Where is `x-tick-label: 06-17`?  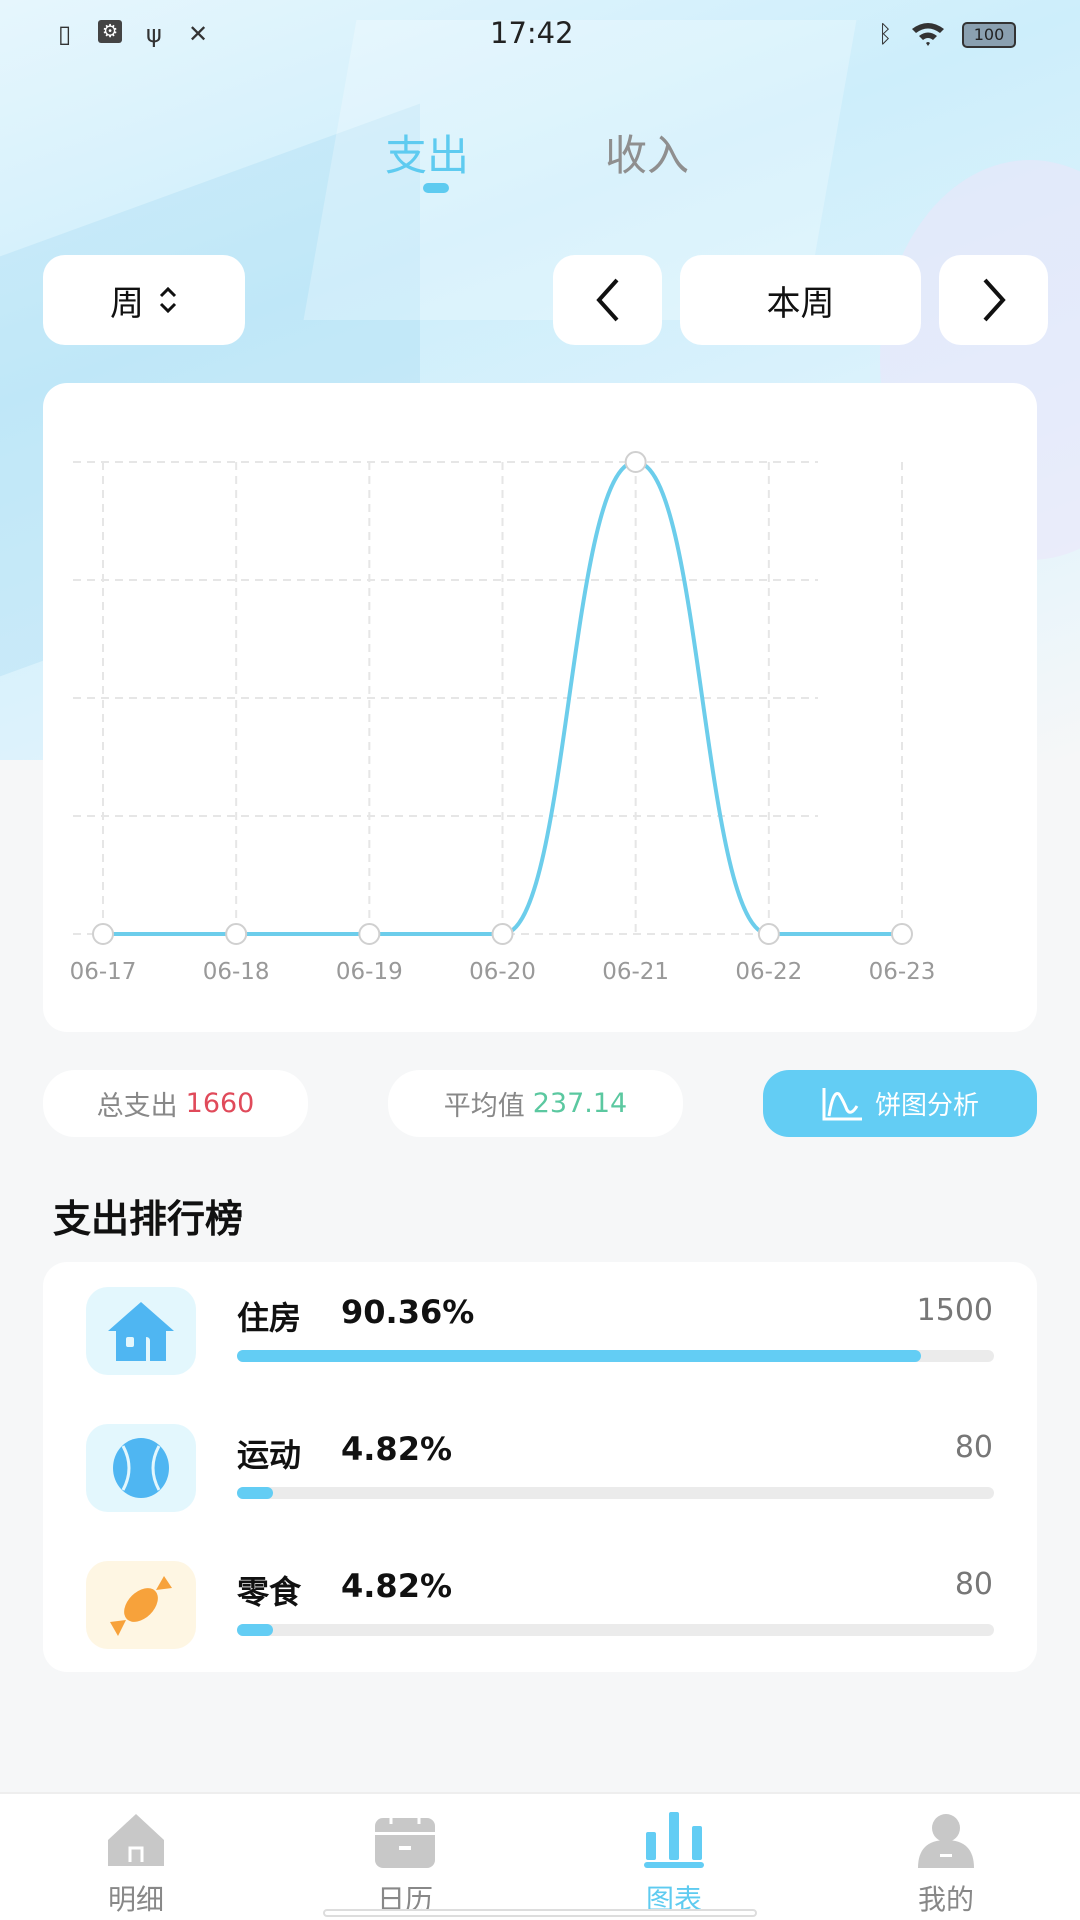
x-tick-label: 06-17 is located at coordinates (103, 972).